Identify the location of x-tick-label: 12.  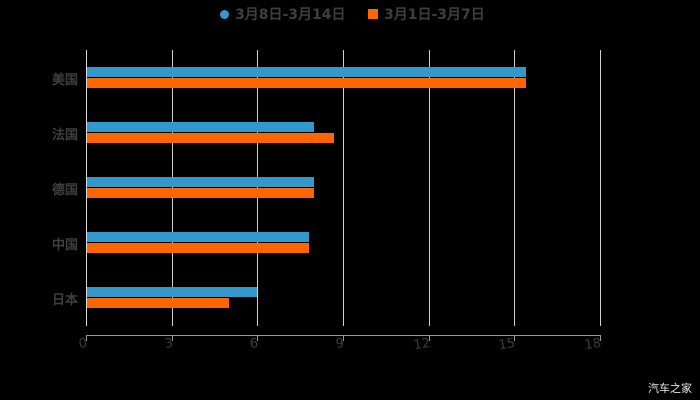
(422, 345).